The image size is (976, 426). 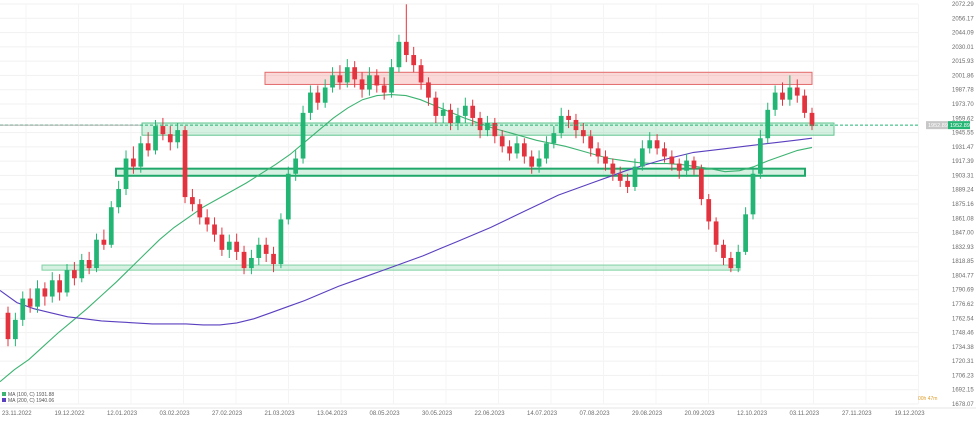 I want to click on y-tick-label: 1734.38, so click(x=963, y=348).